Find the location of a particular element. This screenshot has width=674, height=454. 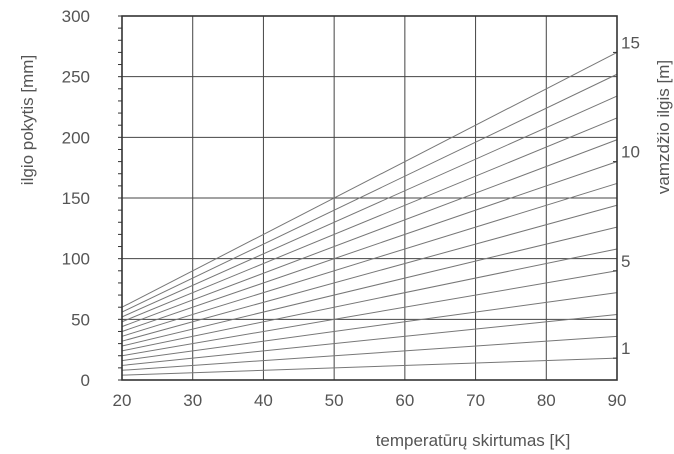

x-tick-labels: 20 30 40 50 60 70 80 90 is located at coordinates (370, 400).